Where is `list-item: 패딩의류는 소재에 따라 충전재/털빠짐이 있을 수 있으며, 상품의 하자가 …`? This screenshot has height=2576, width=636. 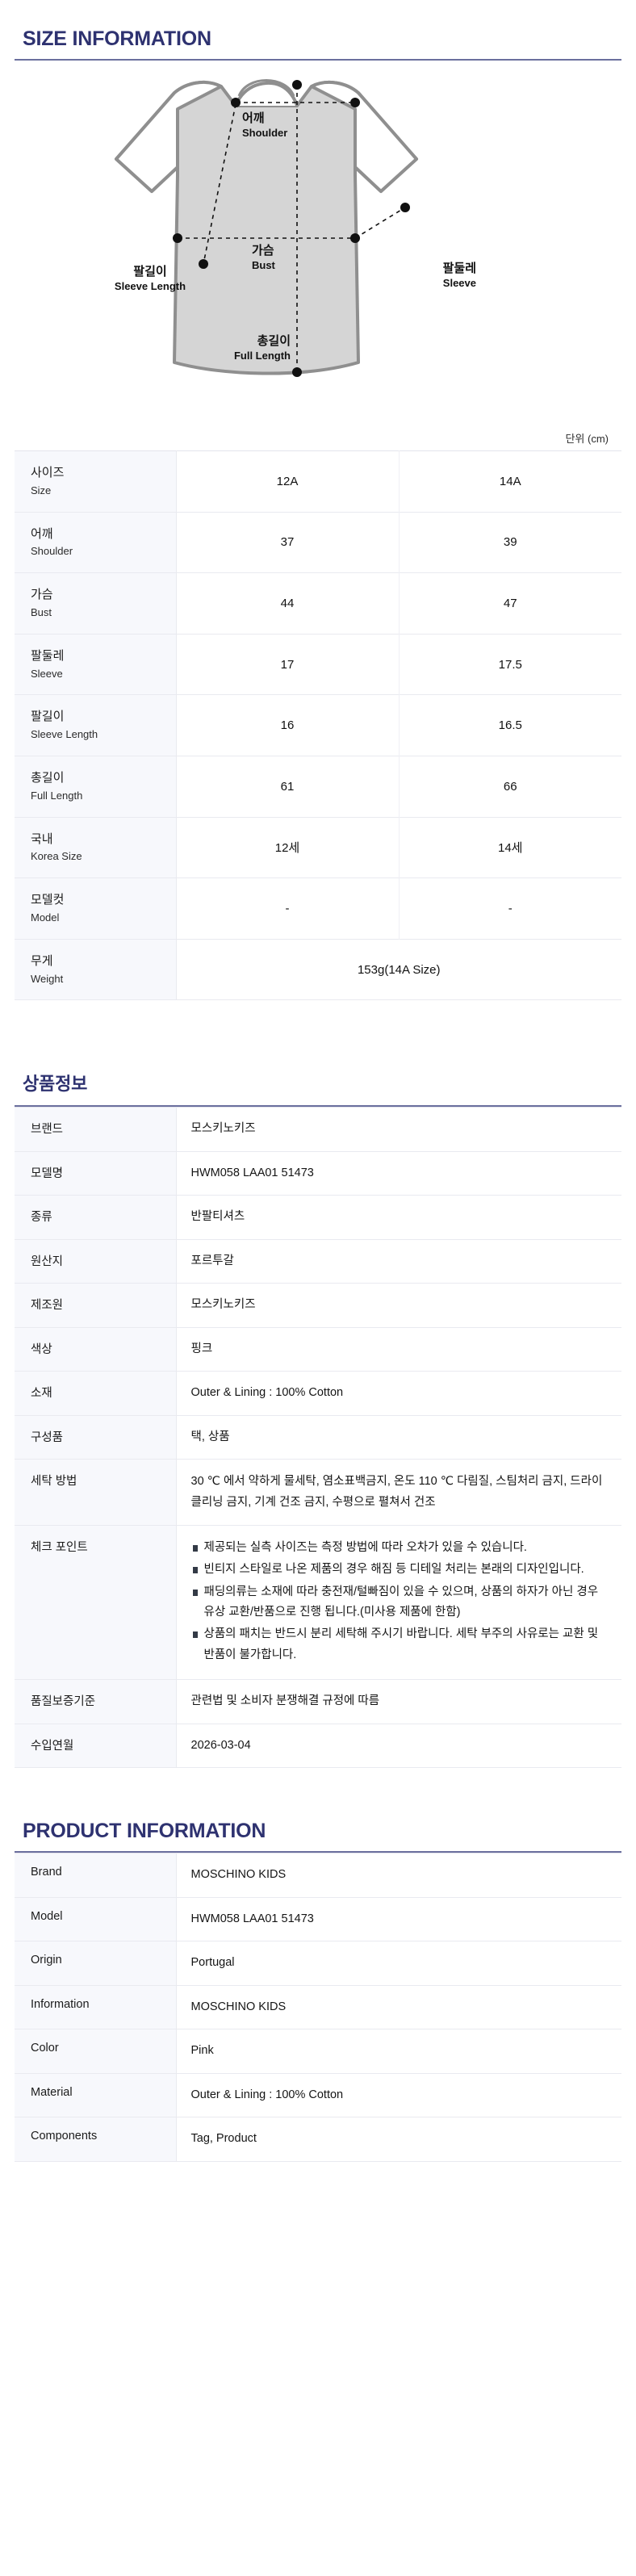 list-item: 패딩의류는 소재에 따라 충전재/털빠짐이 있을 수 있으며, 상품의 하자가 … is located at coordinates (399, 1602).